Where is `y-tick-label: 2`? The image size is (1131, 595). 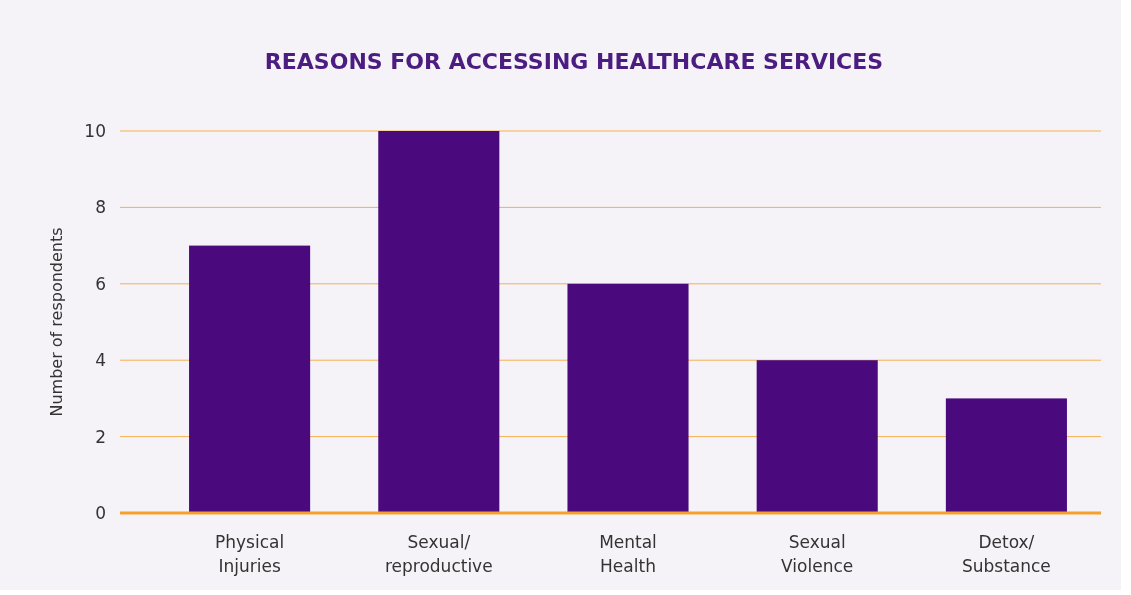 y-tick-label: 2 is located at coordinates (100, 436).